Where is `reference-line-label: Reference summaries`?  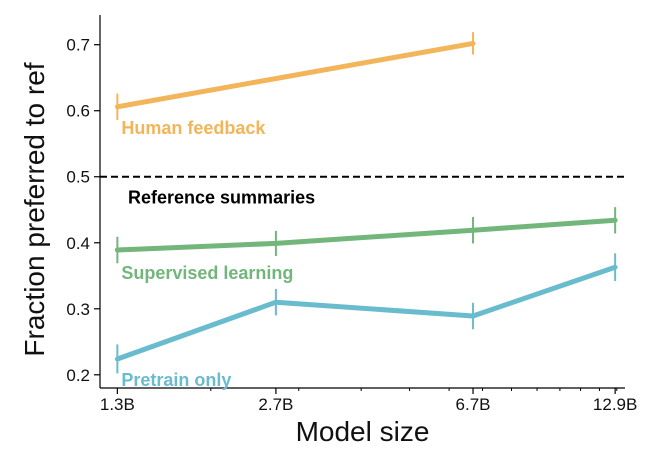 reference-line-label: Reference summaries is located at coordinates (221, 198).